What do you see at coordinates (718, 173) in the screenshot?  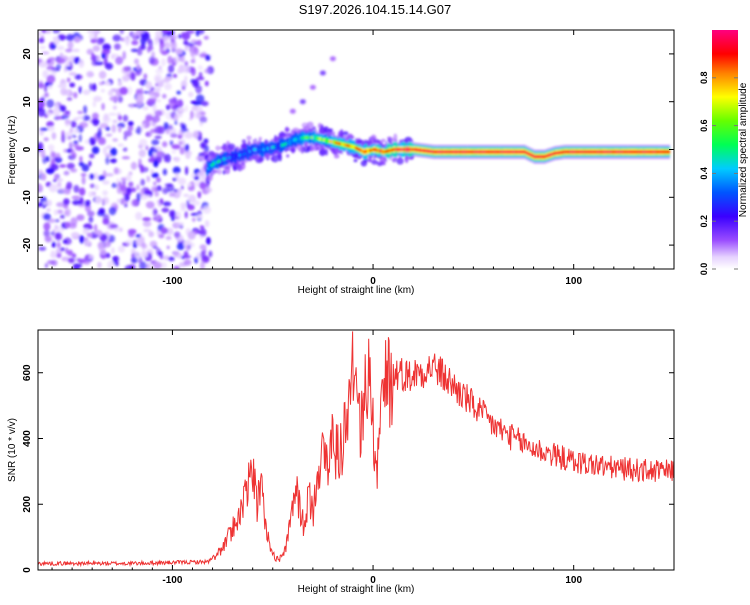 I see `colorbar-axes: 0.0 0.2 0.4 0.6 0.8` at bounding box center [718, 173].